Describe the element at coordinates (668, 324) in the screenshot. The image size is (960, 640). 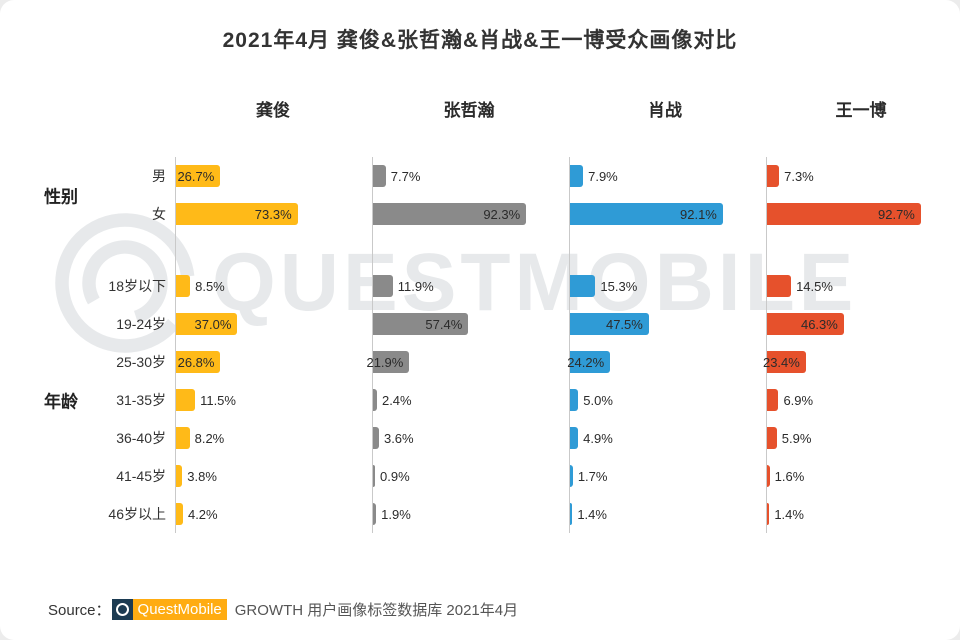
I see `bar-row: 47.5%` at that location.